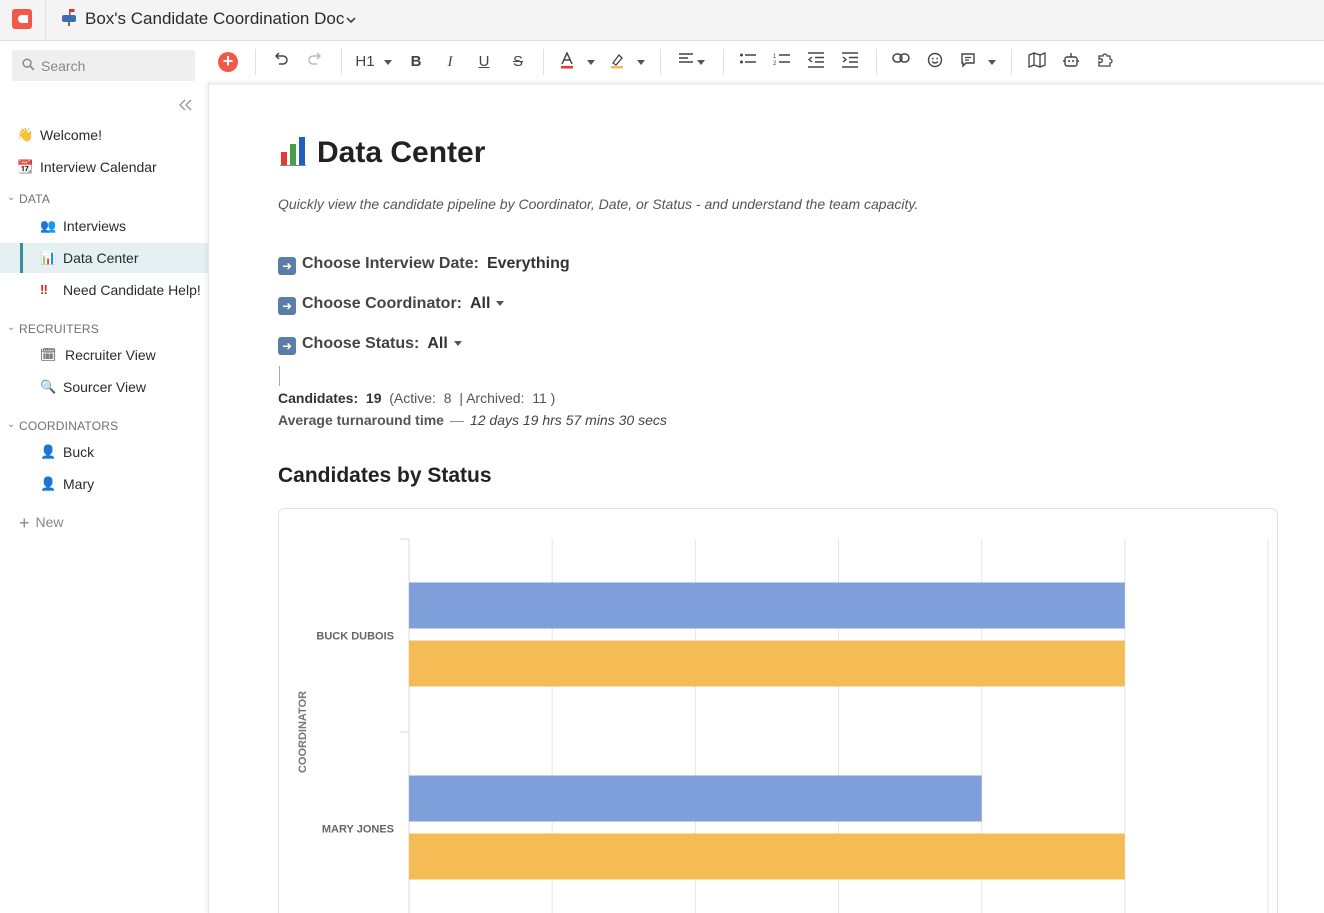  Describe the element at coordinates (492, 398) in the screenshot. I see `archived-label: | Archived:` at that location.